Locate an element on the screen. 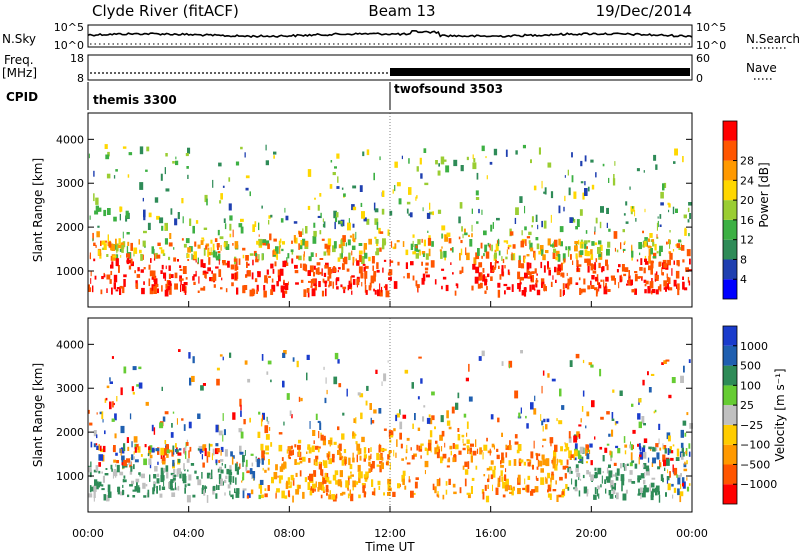 This screenshot has width=800, height=558. y-tick-label: 1000 is located at coordinates (70, 271).